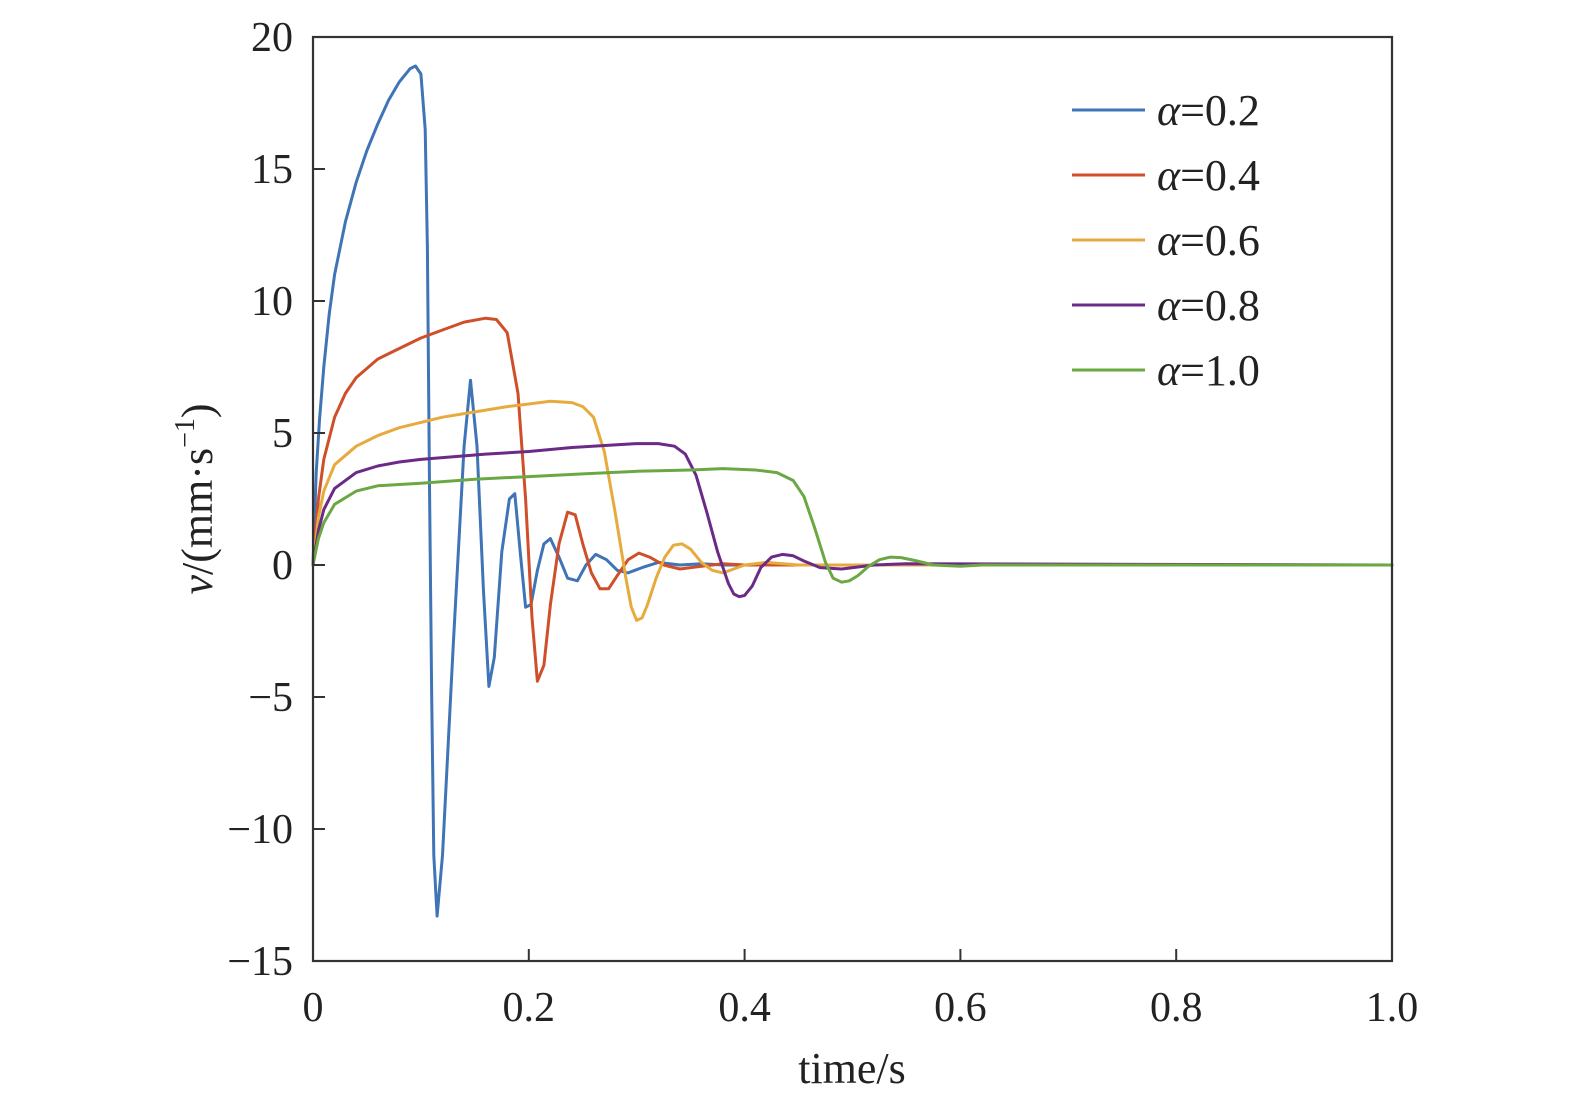 The width and height of the screenshot is (1575, 1112). I want to click on x-tick-label: 0.6, so click(960, 1008).